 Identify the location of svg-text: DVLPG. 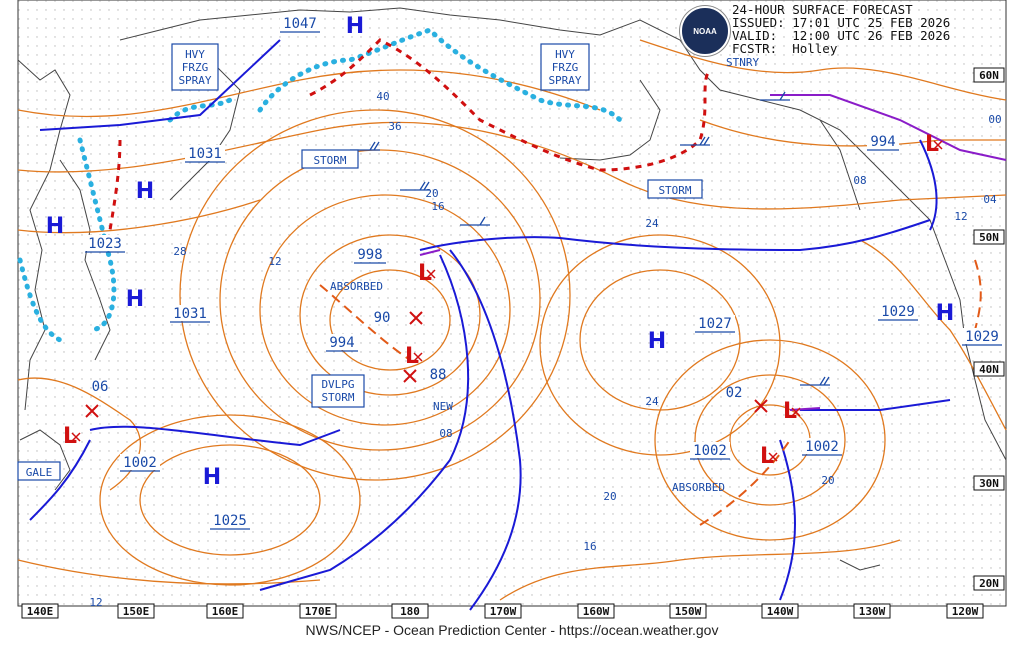
(337, 384).